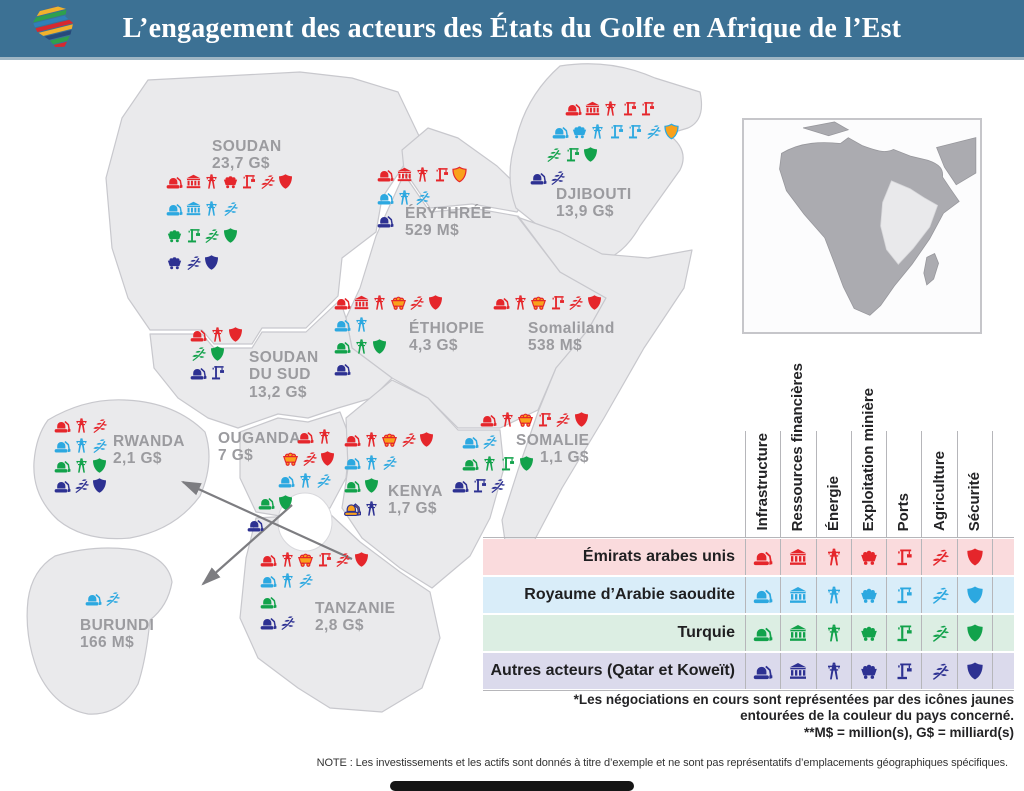  What do you see at coordinates (904, 511) in the screenshot?
I see `legend-column-label: Ports` at bounding box center [904, 511].